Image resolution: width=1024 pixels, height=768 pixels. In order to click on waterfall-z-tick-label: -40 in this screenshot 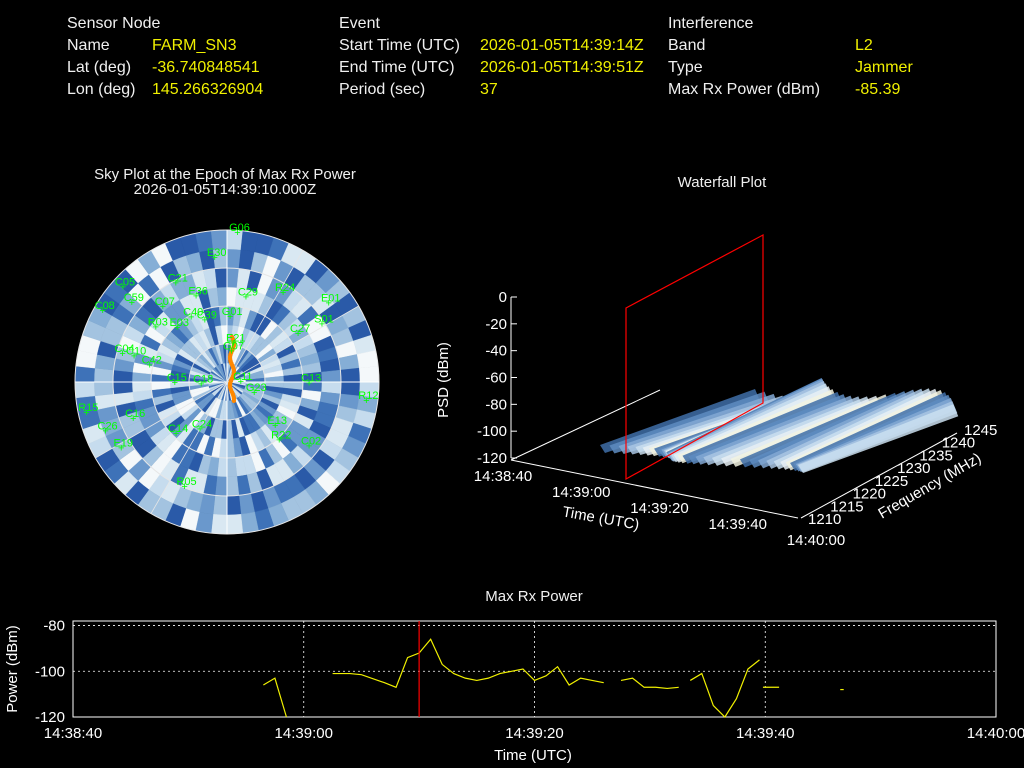, I will do `click(496, 351)`.